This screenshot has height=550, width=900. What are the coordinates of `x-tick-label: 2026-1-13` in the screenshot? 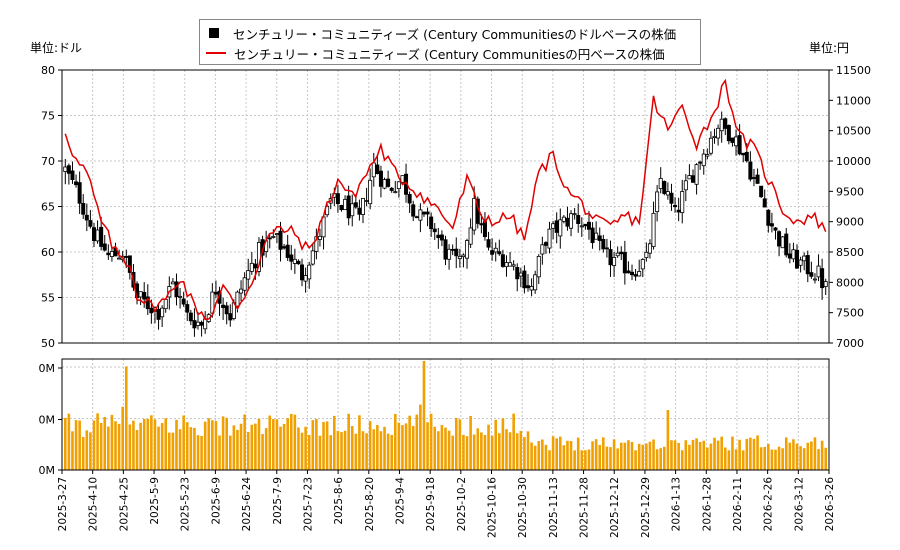 It's located at (677, 504).